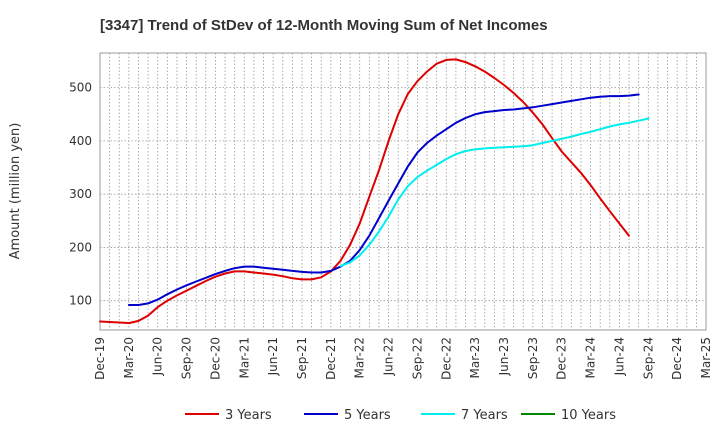 This screenshot has width=720, height=440. I want to click on x-tick-label: Mar-23, so click(475, 357).